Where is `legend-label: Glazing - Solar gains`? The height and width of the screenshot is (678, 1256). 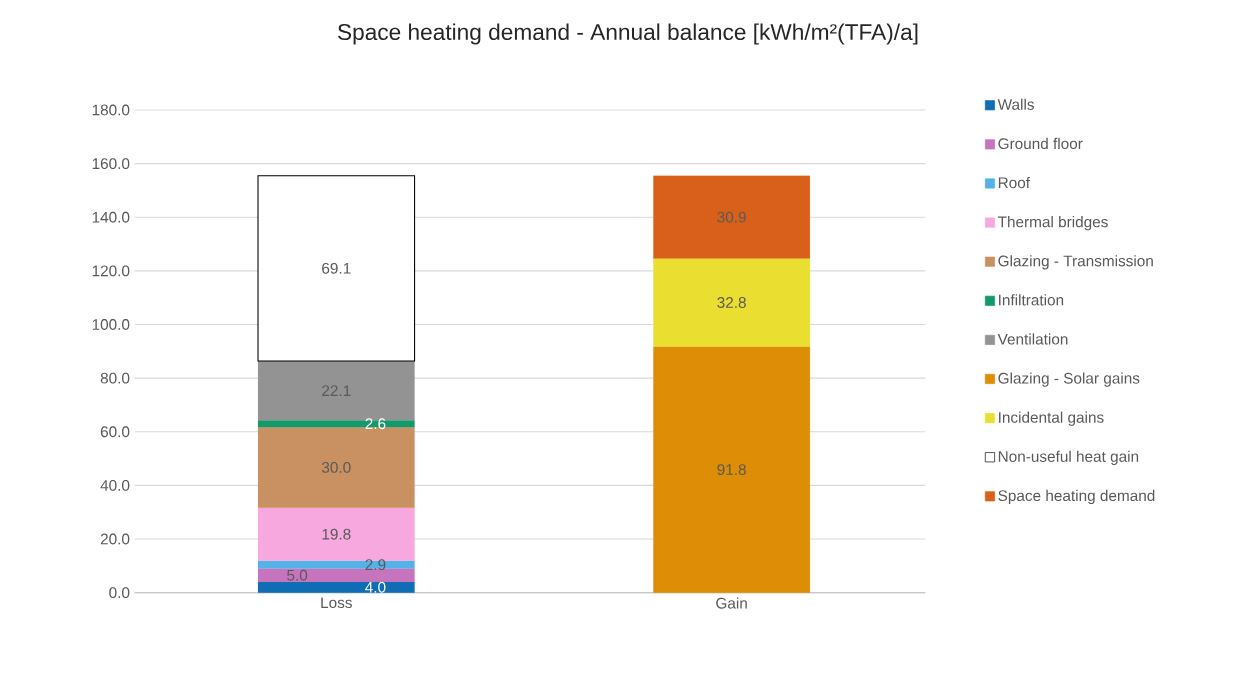 legend-label: Glazing - Solar gains is located at coordinates (1069, 379).